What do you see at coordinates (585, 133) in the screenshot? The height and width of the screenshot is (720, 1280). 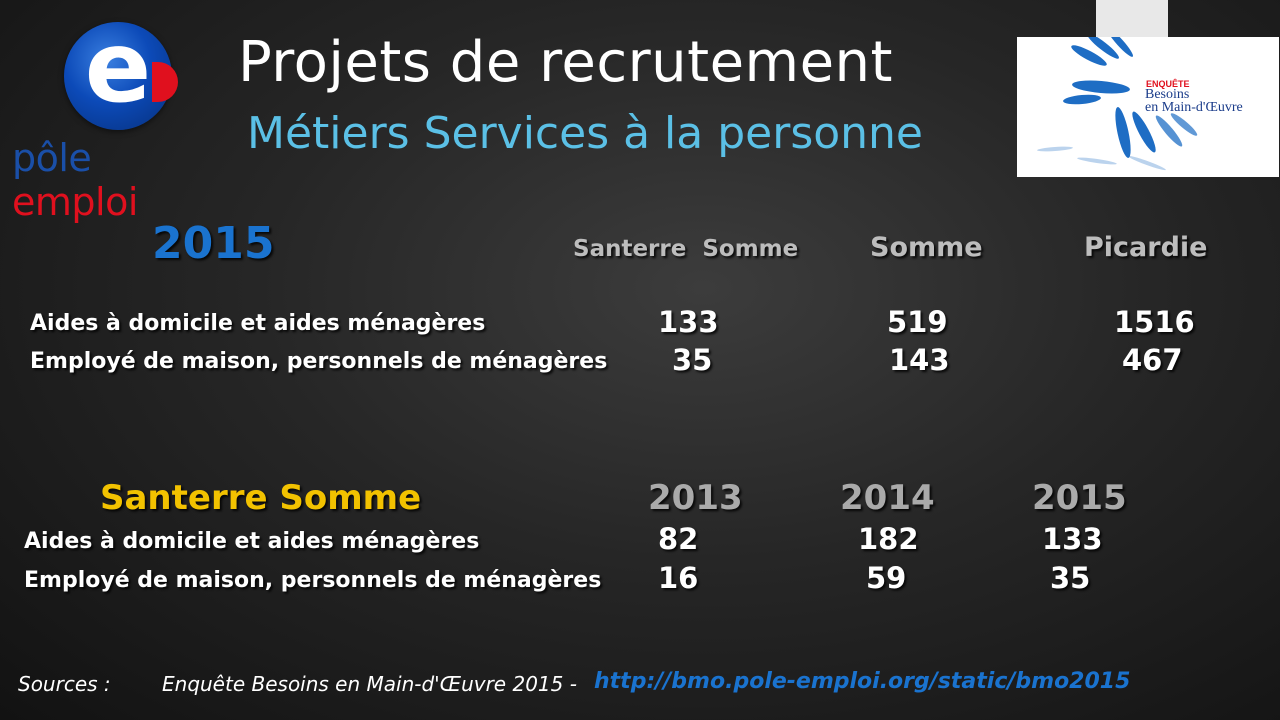 I see `page-subtitle: Métiers Services à la personne` at bounding box center [585, 133].